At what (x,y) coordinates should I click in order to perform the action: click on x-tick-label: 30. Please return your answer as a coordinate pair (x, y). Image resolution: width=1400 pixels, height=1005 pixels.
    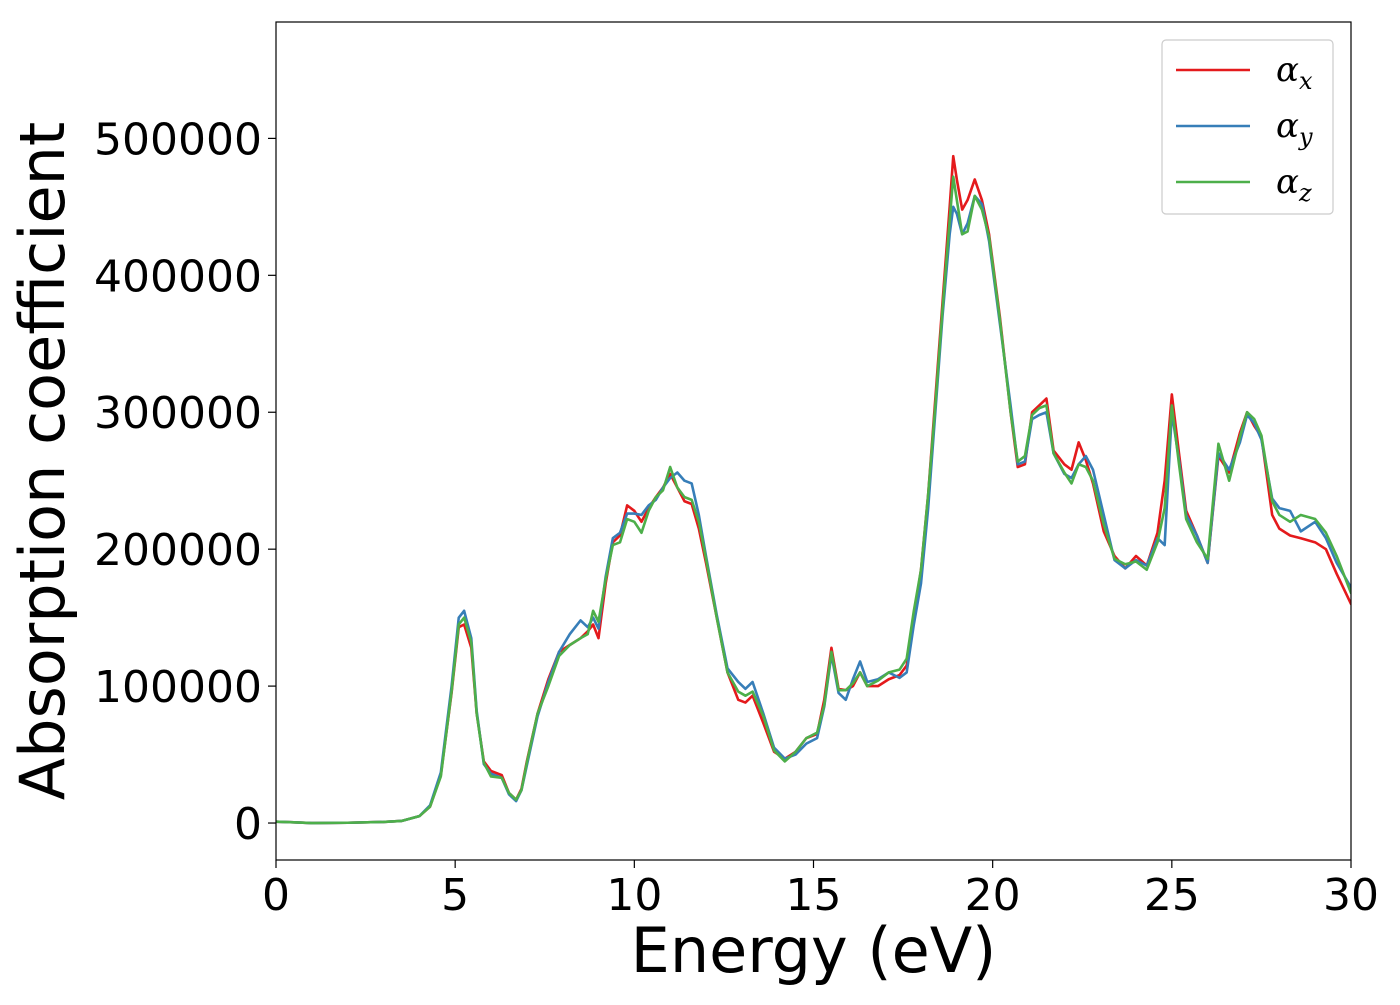
    Looking at the image, I should click on (1351, 895).